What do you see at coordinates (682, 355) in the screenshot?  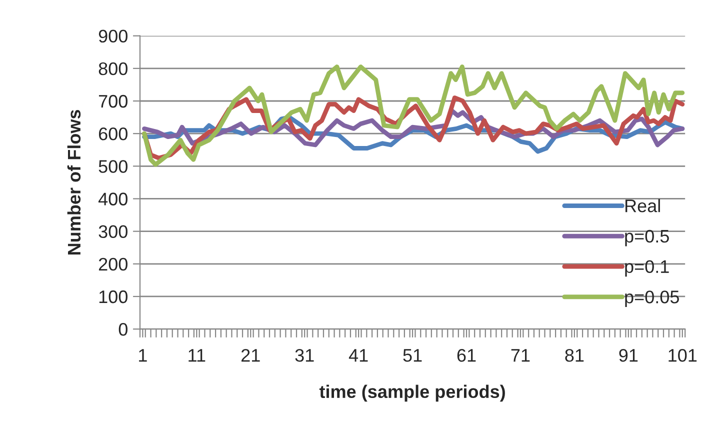 I see `x-tick-label: 101` at bounding box center [682, 355].